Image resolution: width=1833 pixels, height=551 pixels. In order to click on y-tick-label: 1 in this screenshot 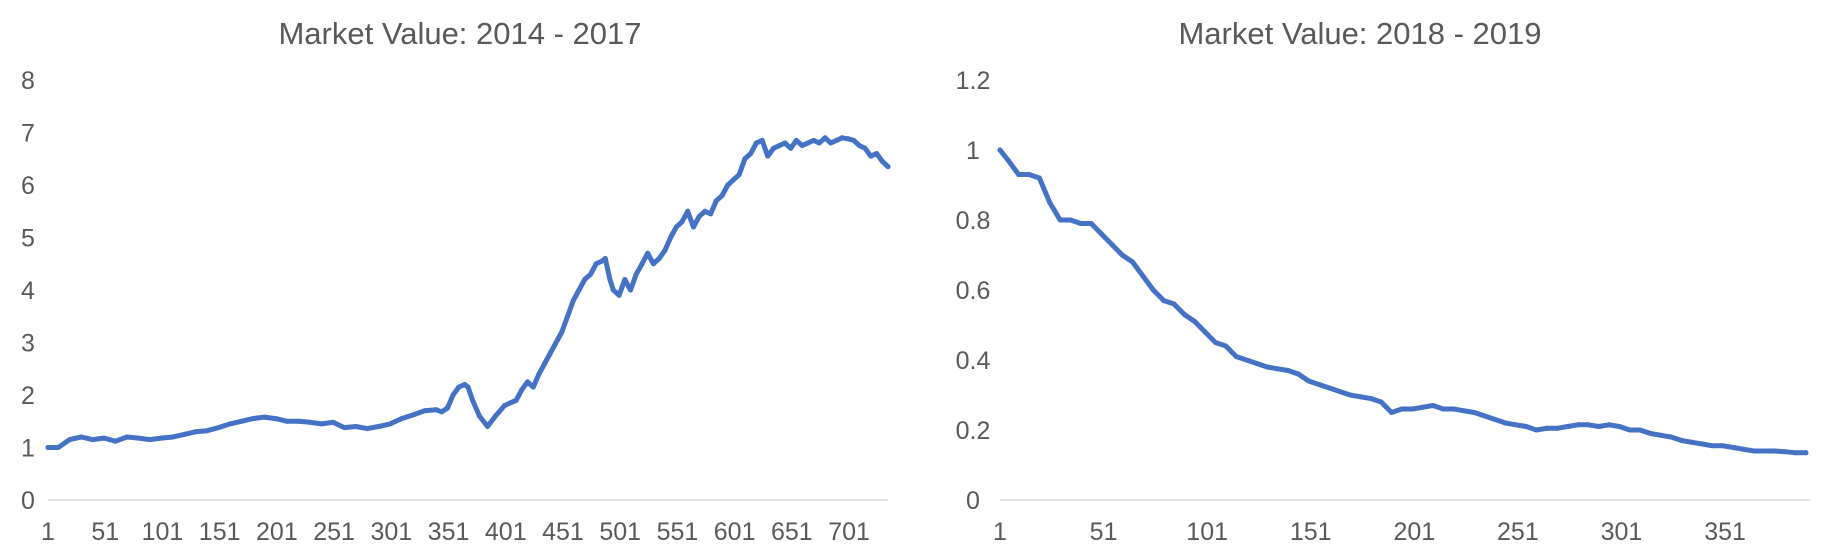, I will do `click(28, 449)`.